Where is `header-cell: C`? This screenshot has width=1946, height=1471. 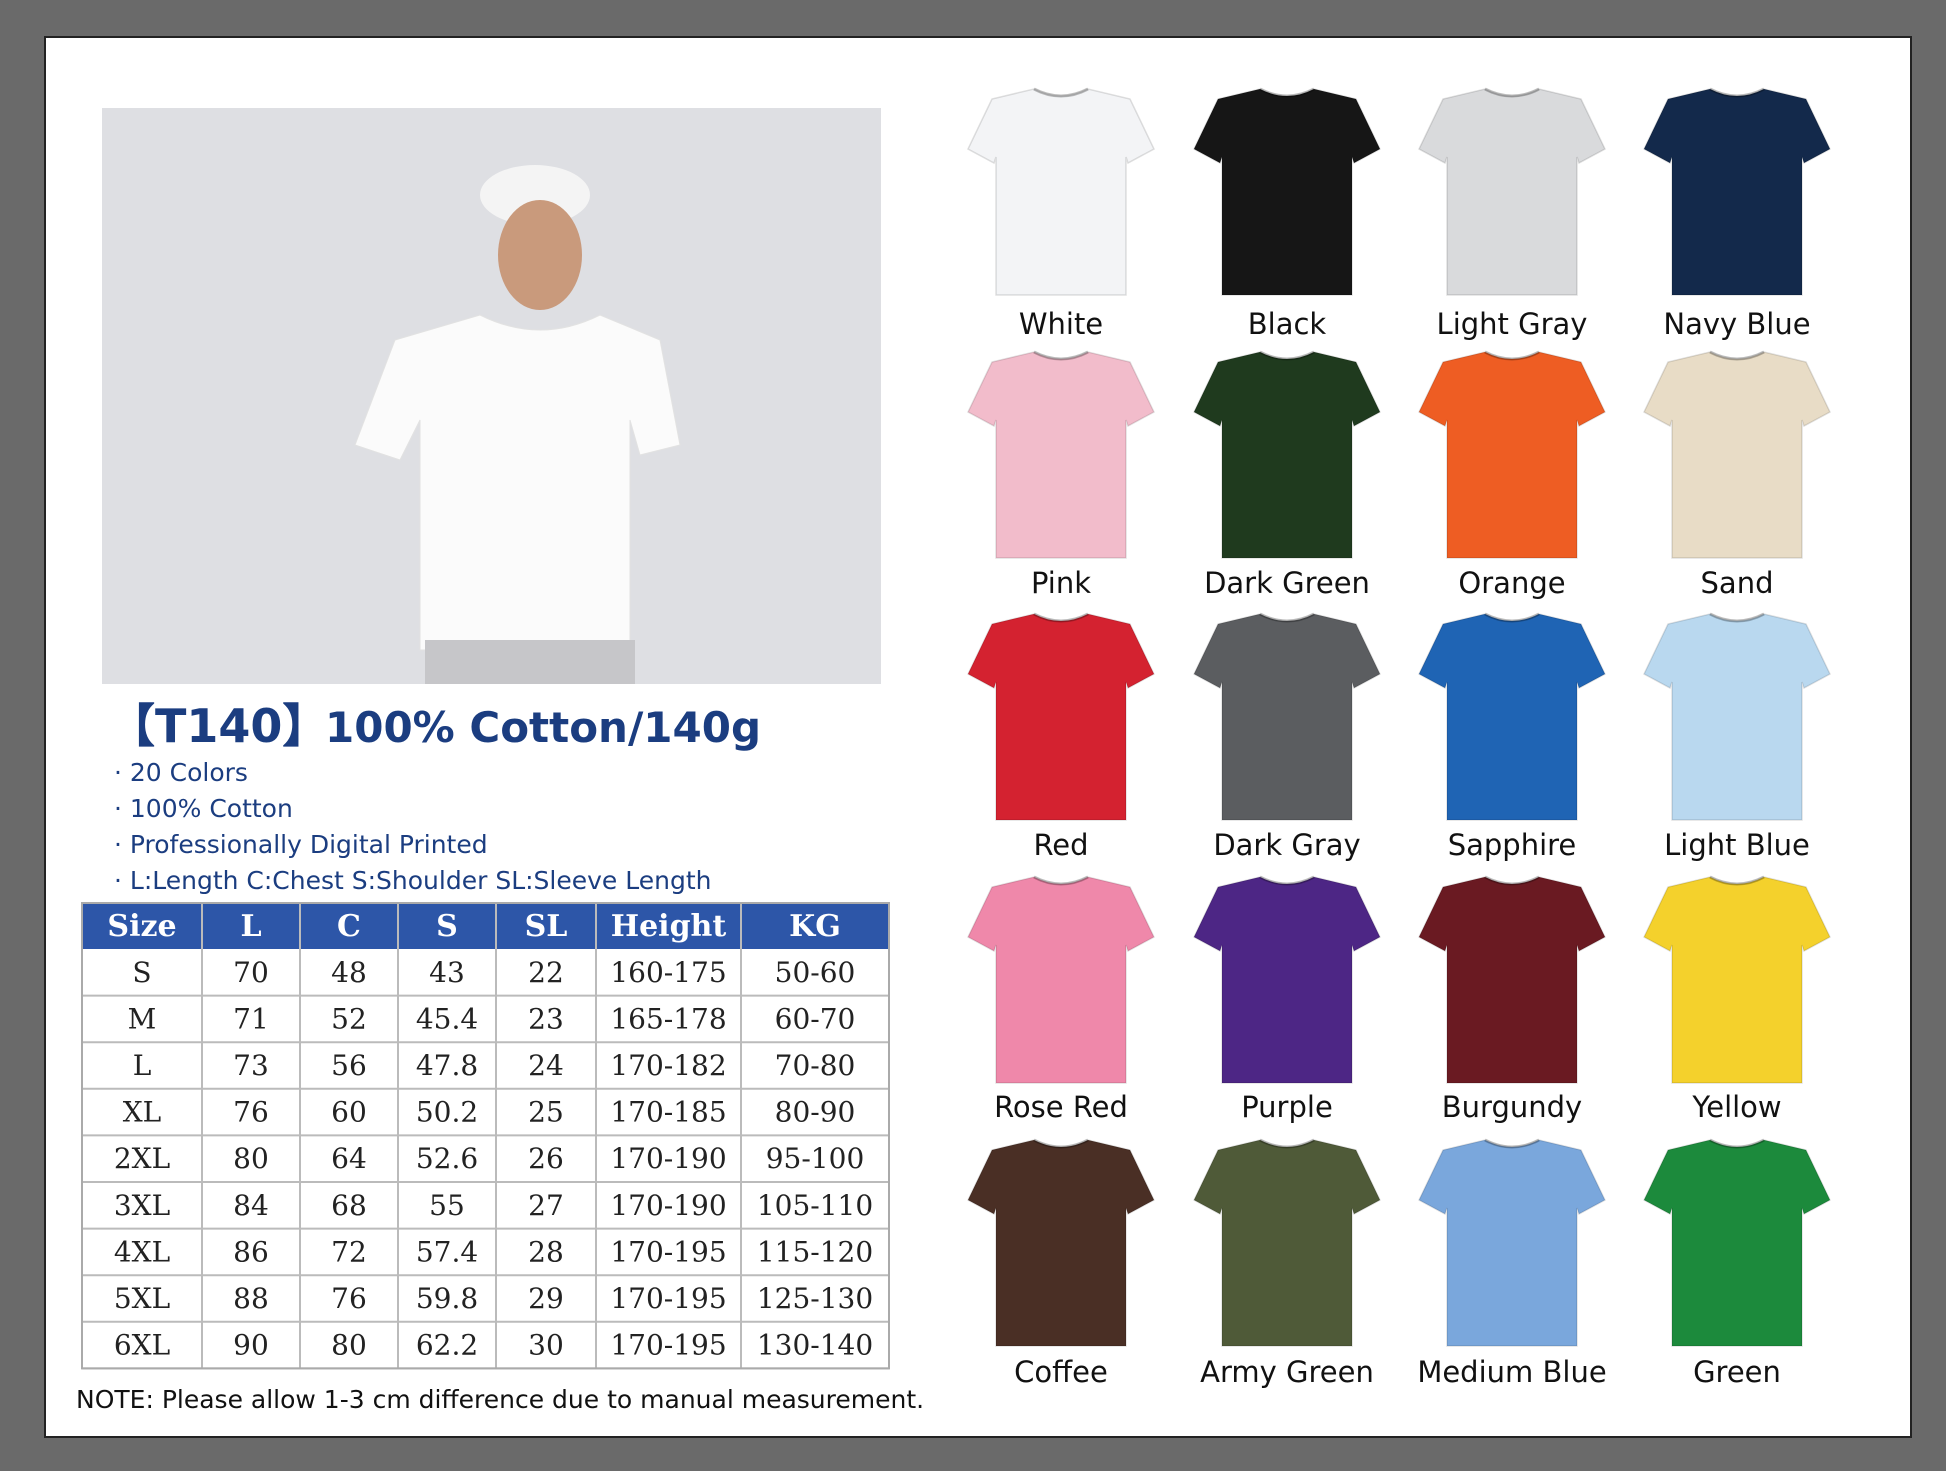 header-cell: C is located at coordinates (349, 926).